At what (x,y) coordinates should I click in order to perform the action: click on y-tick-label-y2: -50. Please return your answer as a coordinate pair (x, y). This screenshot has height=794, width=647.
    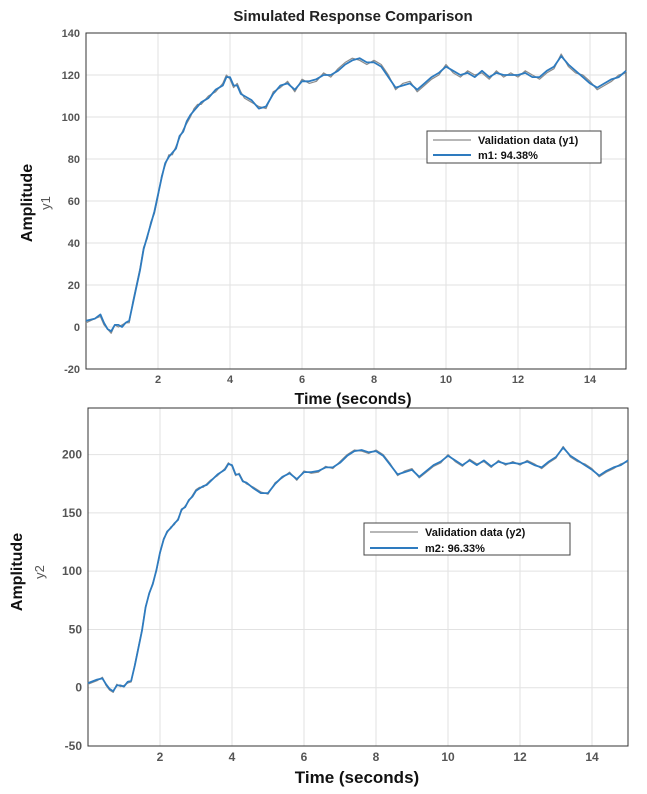
    Looking at the image, I should click on (74, 746).